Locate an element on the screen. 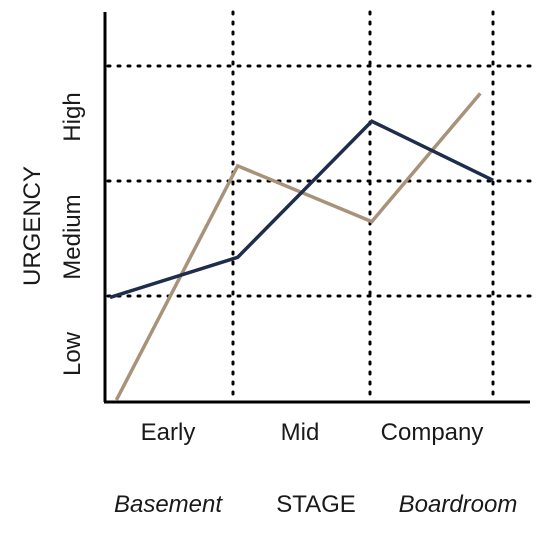  x-tick-labels: Early Mid Company is located at coordinates (312, 432).